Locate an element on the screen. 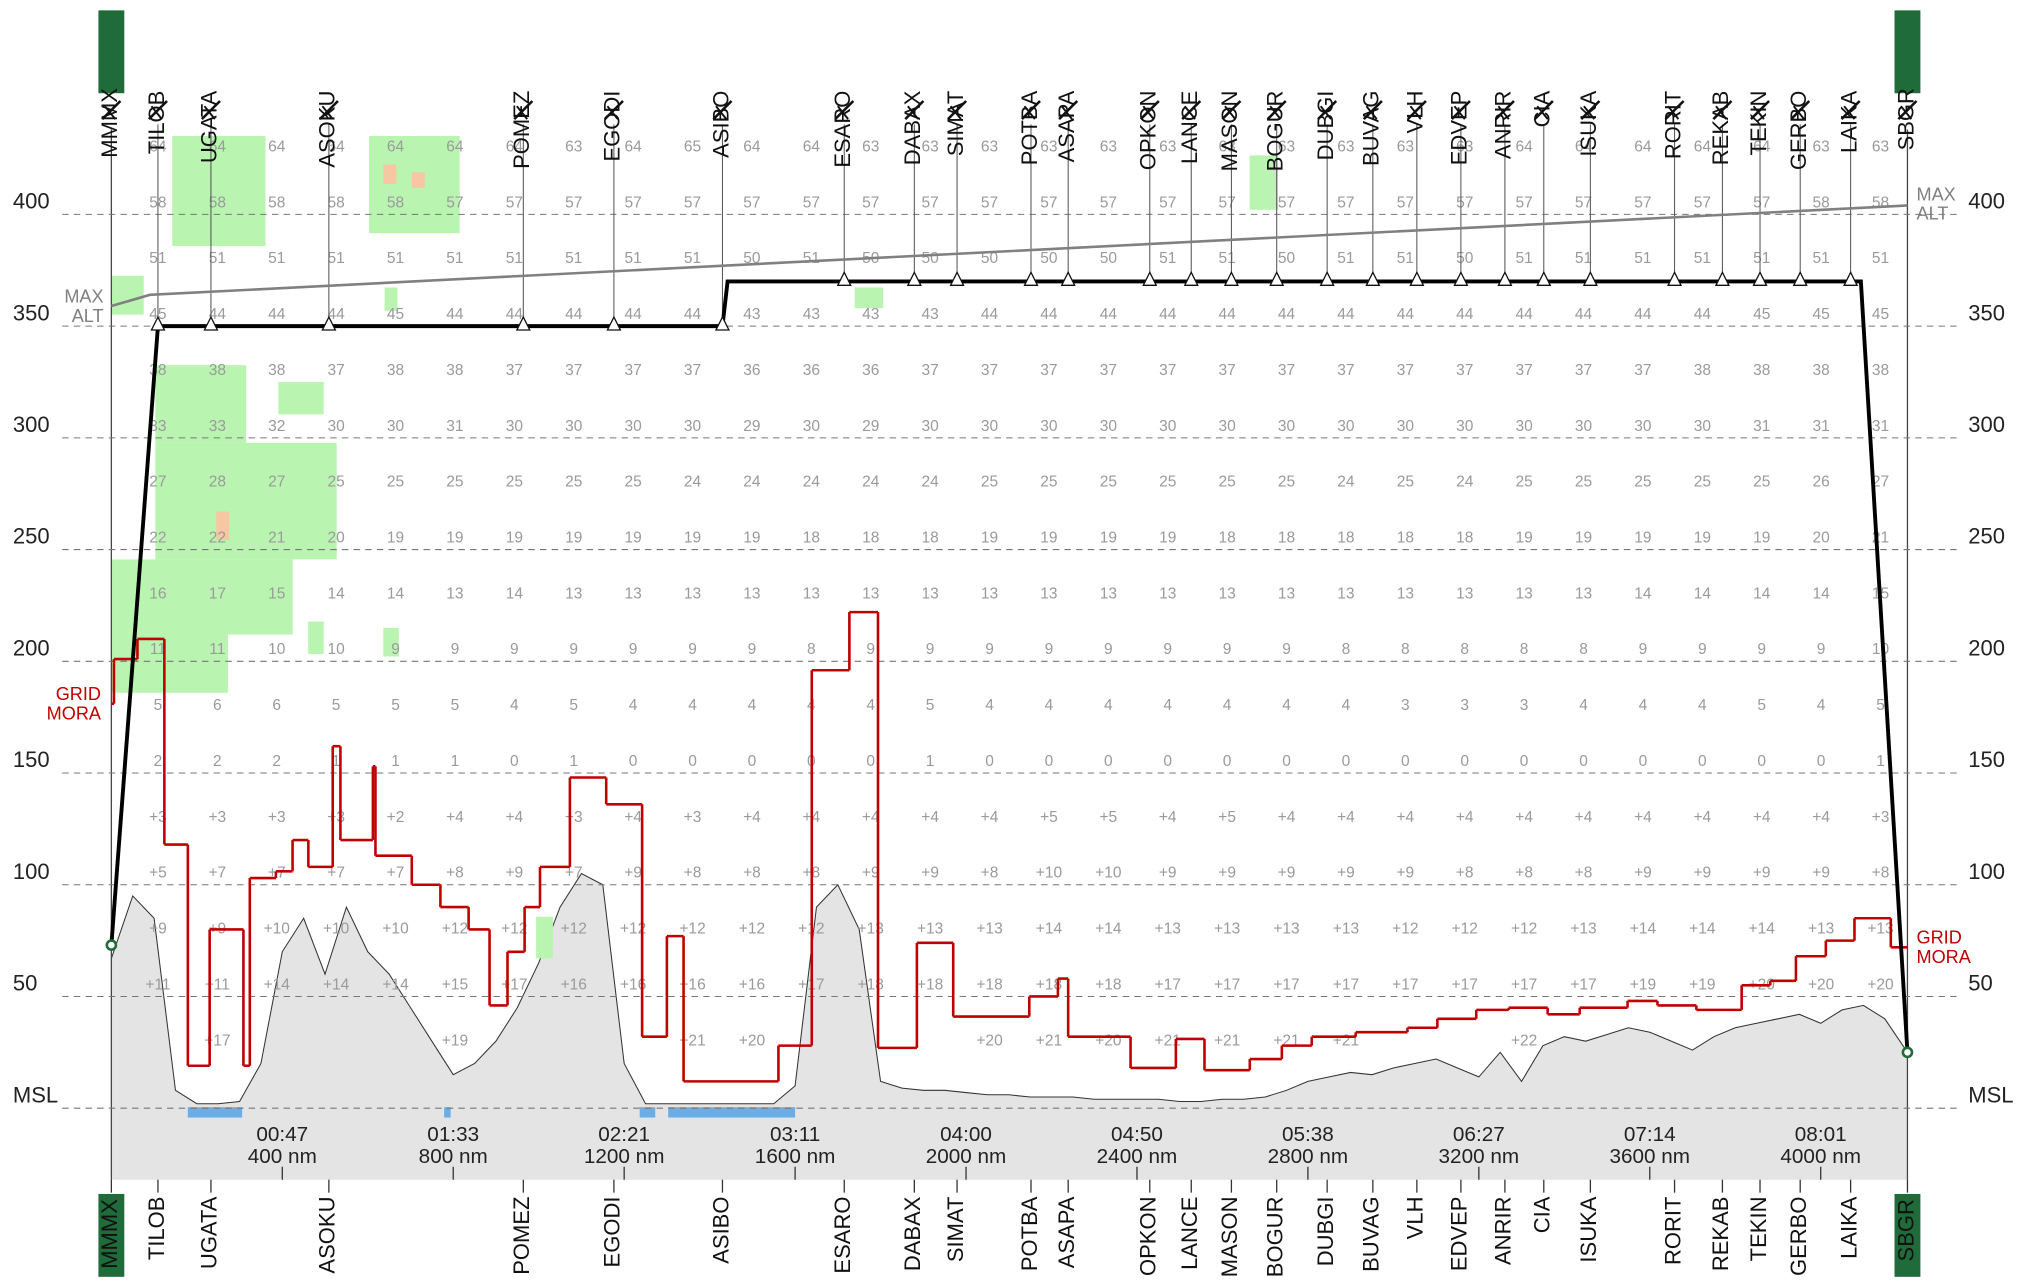  waypoint-name-top: TILOB is located at coordinates (156, 123).